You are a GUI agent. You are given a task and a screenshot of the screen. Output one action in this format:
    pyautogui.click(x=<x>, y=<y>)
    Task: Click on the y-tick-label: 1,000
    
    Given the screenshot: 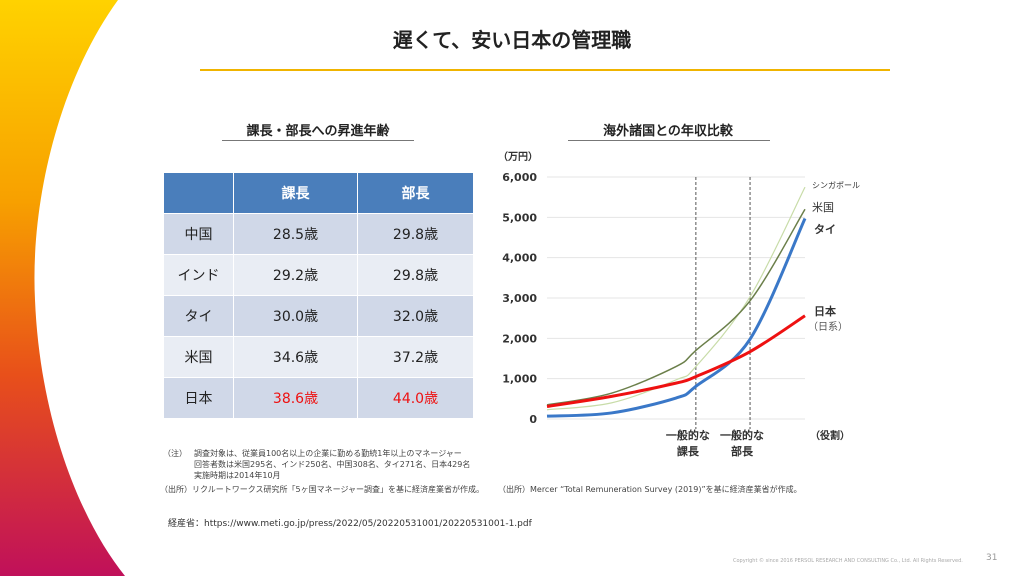 What is the action you would take?
    pyautogui.click(x=519, y=379)
    